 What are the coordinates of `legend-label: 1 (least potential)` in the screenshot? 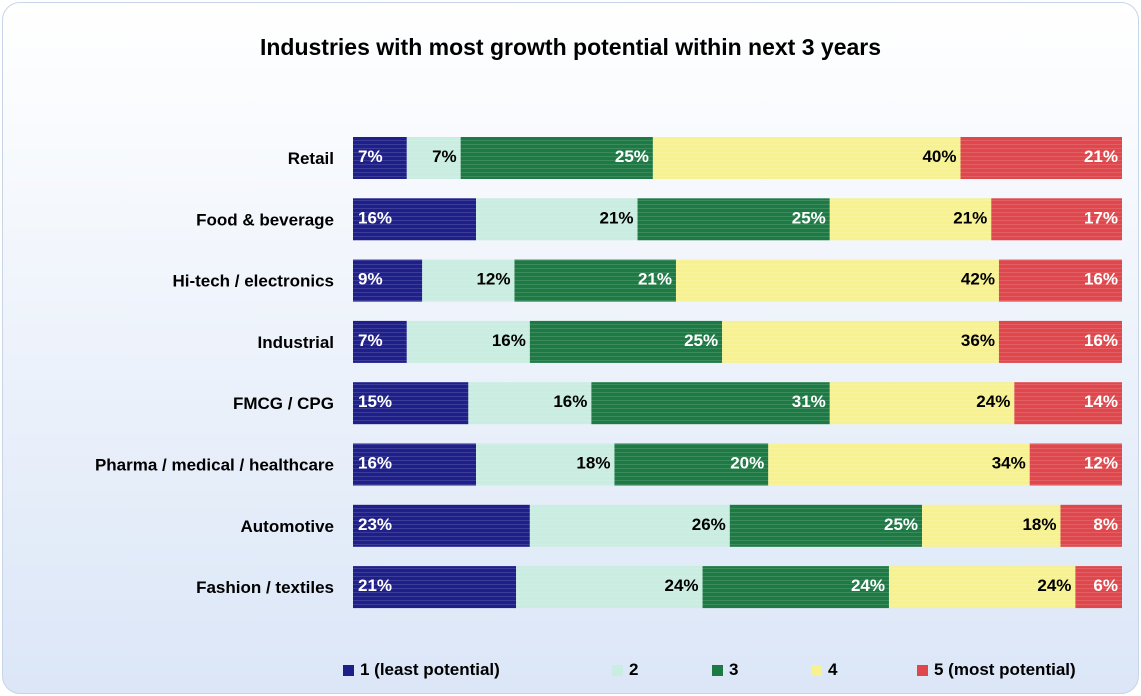 It's located at (430, 669).